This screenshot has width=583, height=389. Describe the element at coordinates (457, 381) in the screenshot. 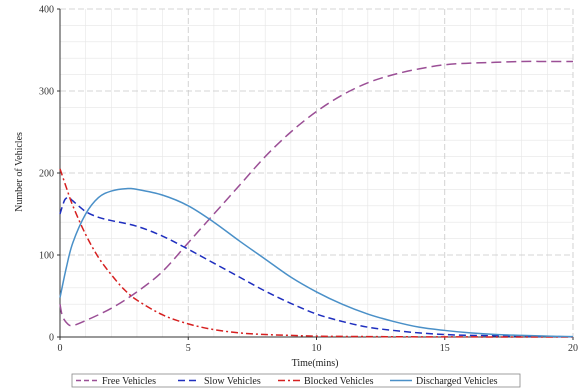

I see `legend-entry-label: Discharged Vehicles` at that location.